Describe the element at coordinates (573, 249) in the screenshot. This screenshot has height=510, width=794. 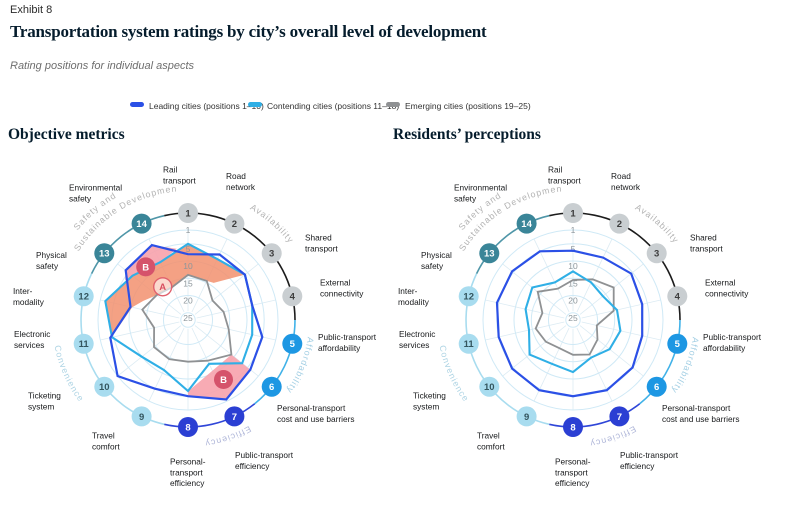
I see `radial-tick-5: 5` at that location.